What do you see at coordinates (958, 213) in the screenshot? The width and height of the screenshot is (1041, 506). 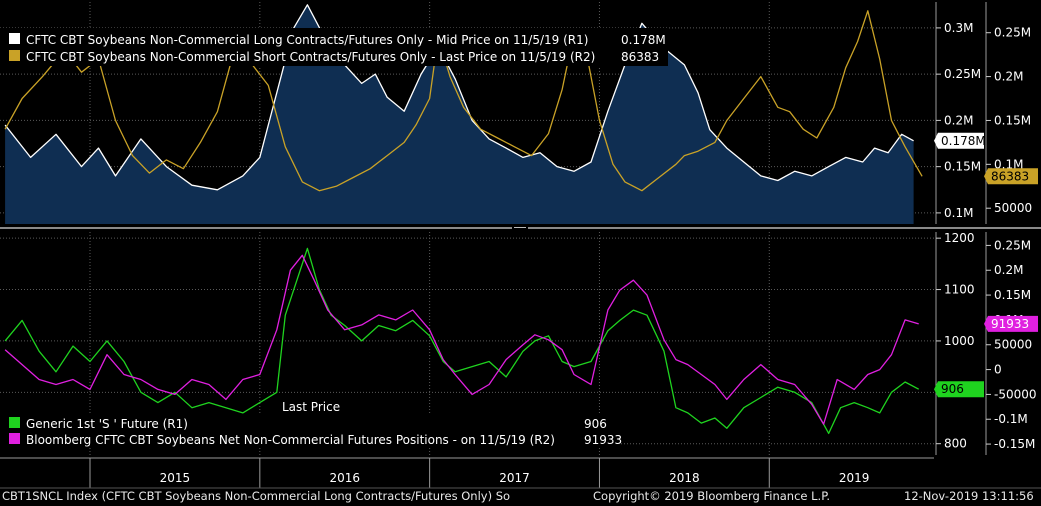 I see `top-r1-tick-label-0: 0.1M` at bounding box center [958, 213].